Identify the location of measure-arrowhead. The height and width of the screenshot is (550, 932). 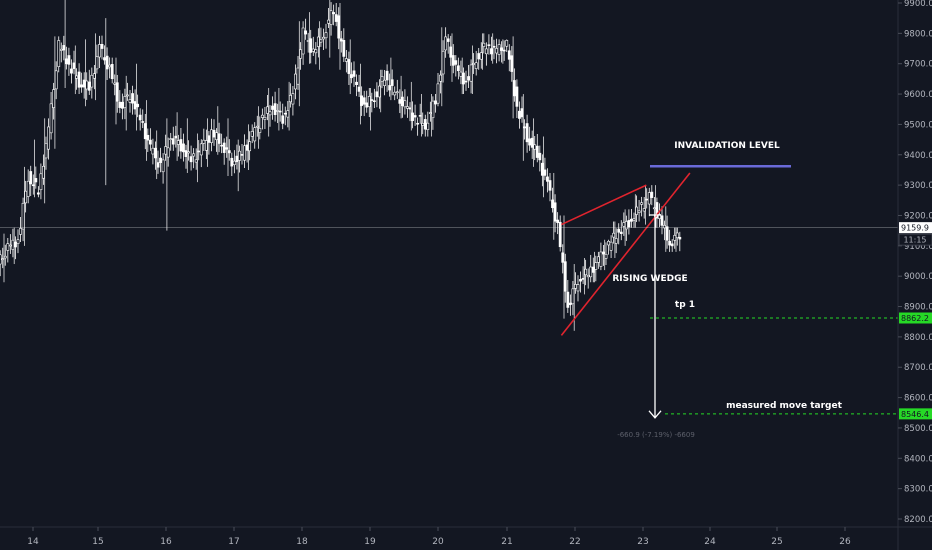
(655, 414).